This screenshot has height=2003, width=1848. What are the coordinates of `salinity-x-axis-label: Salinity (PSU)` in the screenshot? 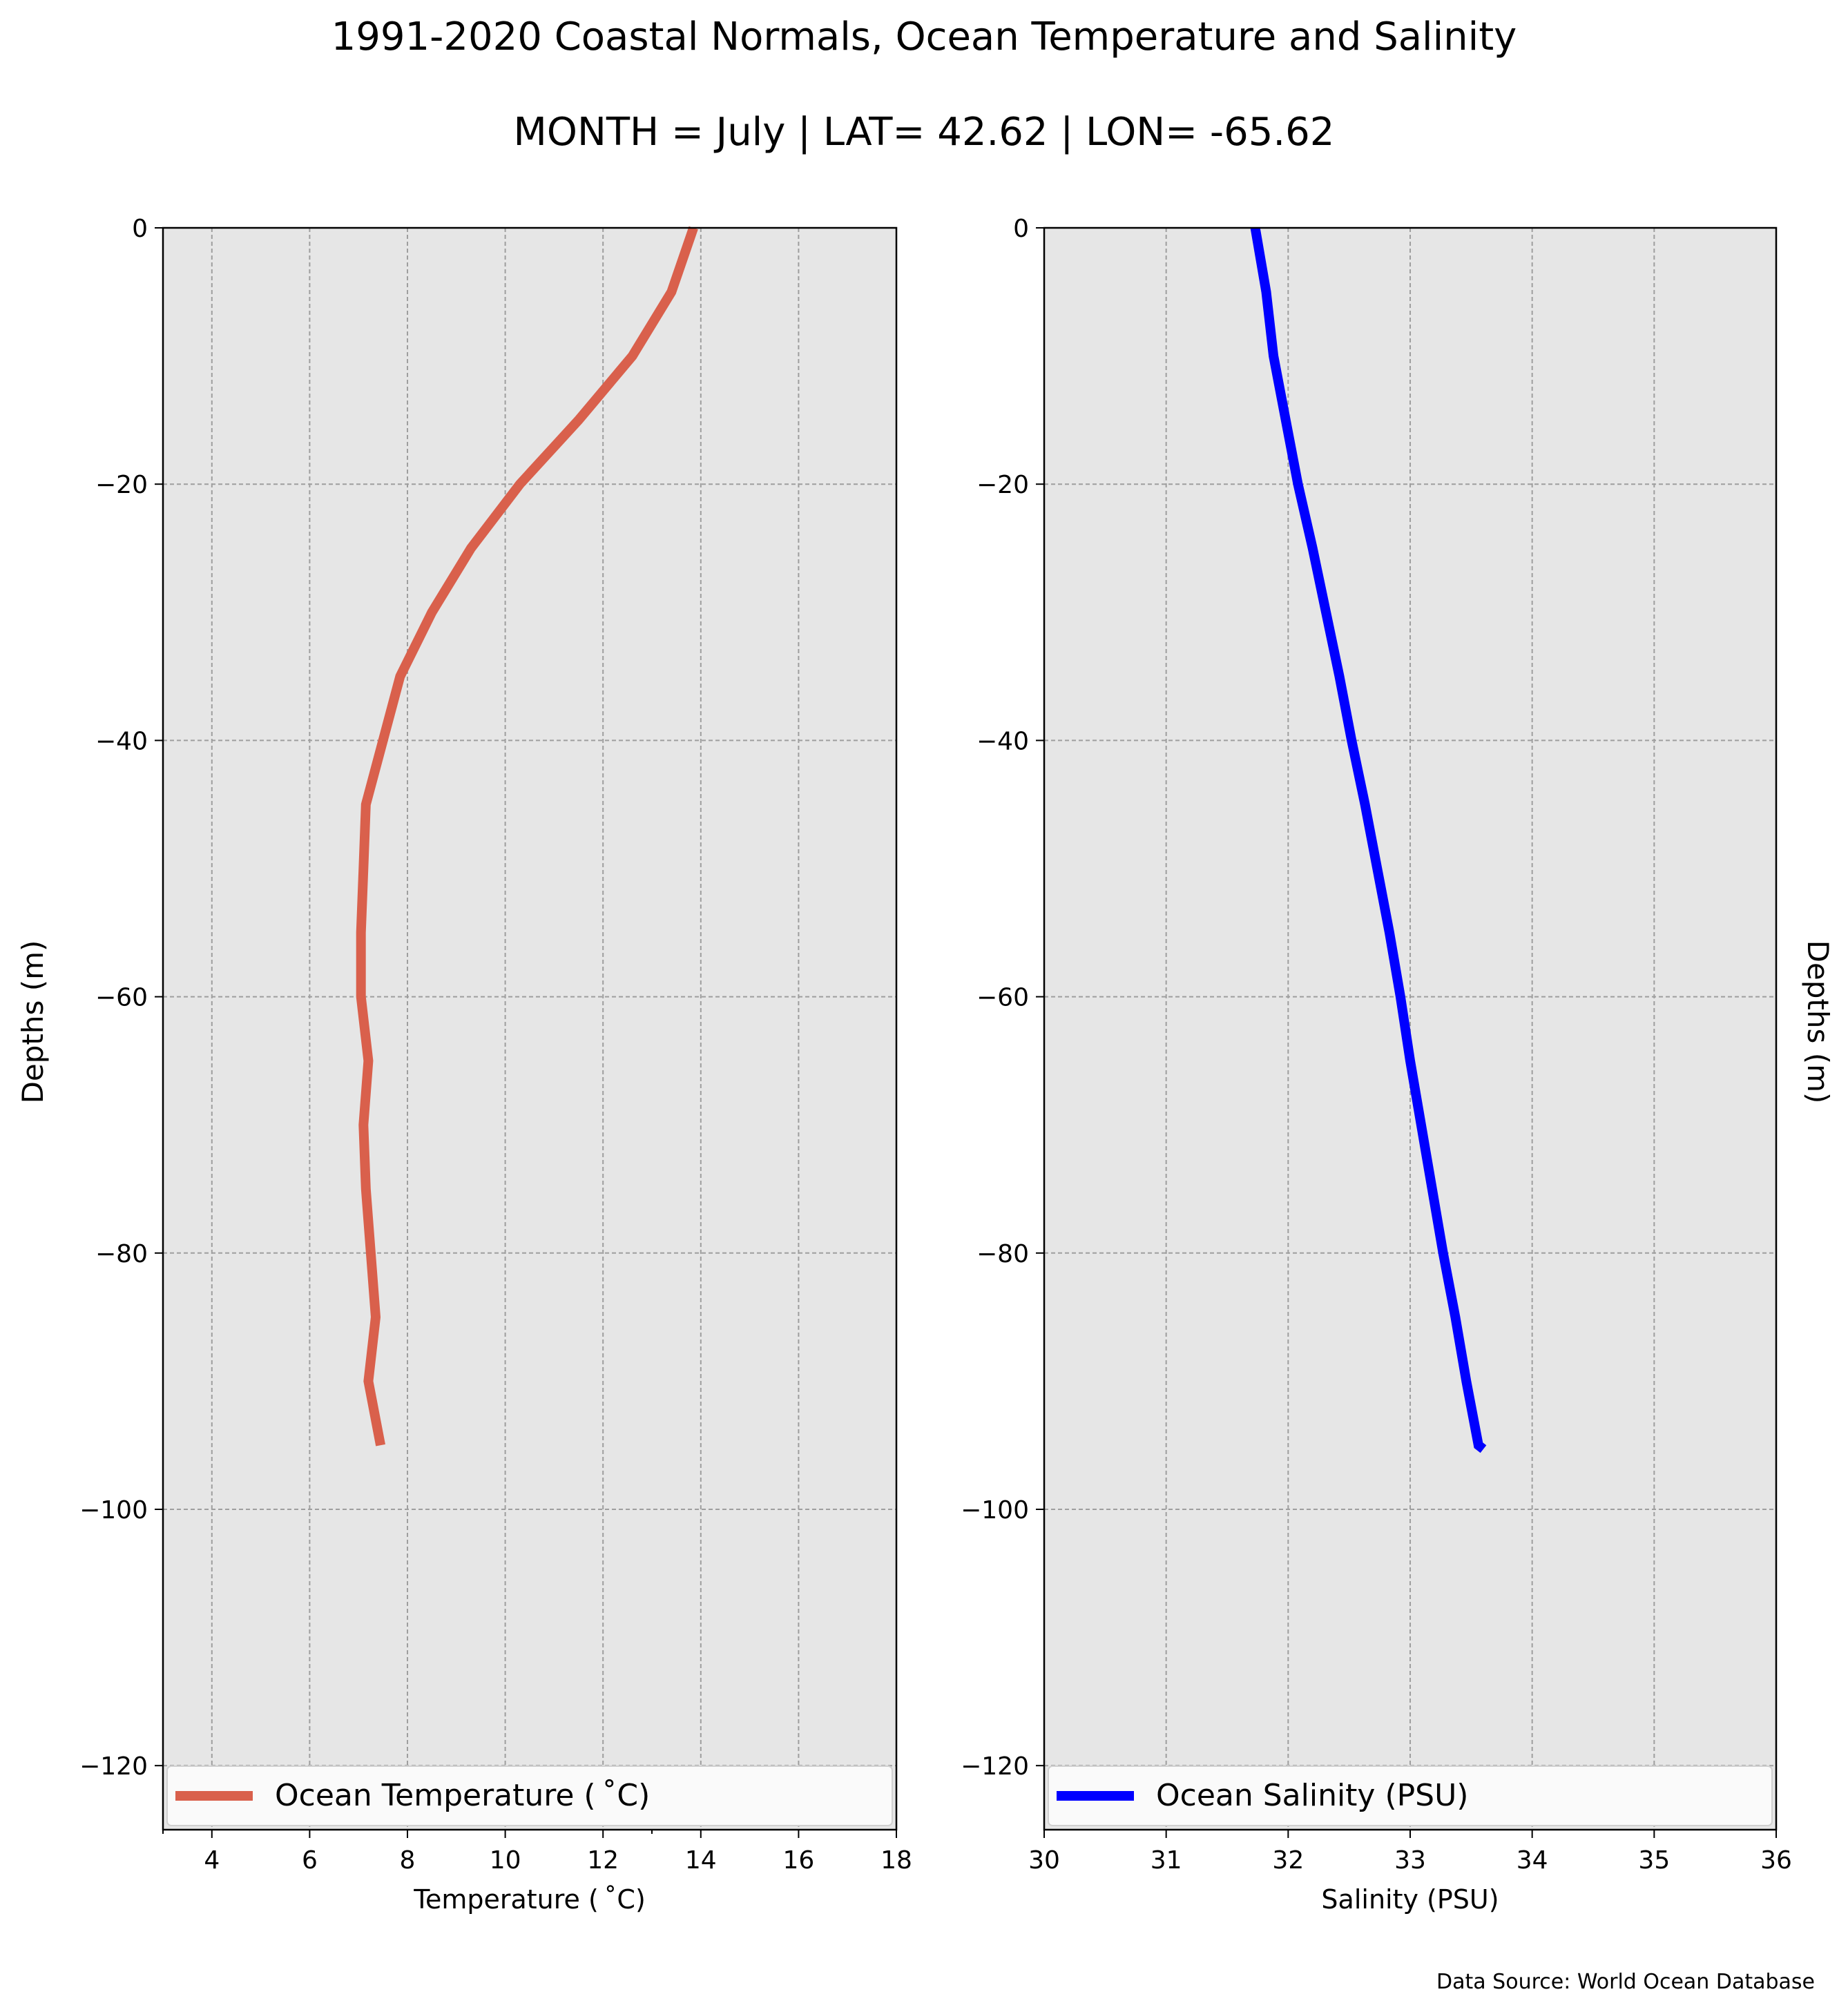 It's located at (1410, 1900).